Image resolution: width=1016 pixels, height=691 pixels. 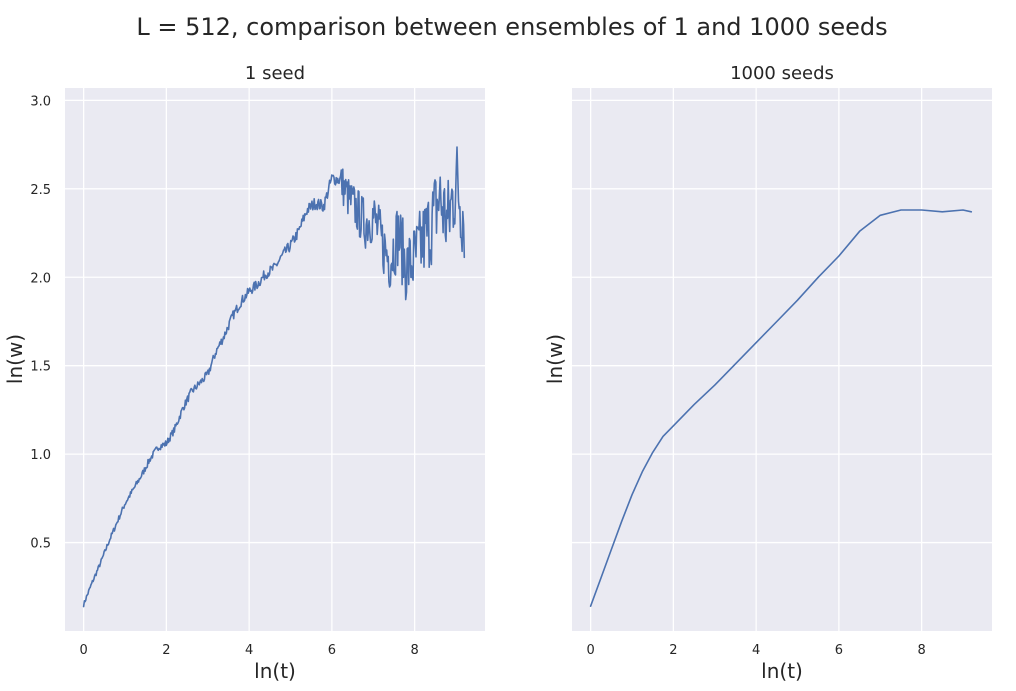 I want to click on y-tick-label: 2.5, so click(x=40, y=190).